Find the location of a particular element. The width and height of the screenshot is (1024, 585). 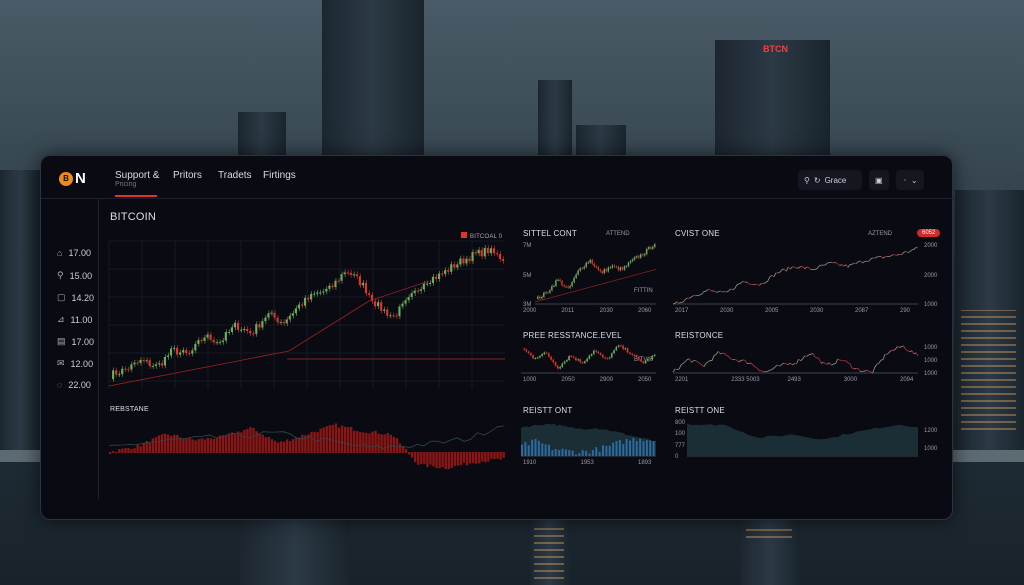

tab-tradets: Tradets is located at coordinates (235, 175).